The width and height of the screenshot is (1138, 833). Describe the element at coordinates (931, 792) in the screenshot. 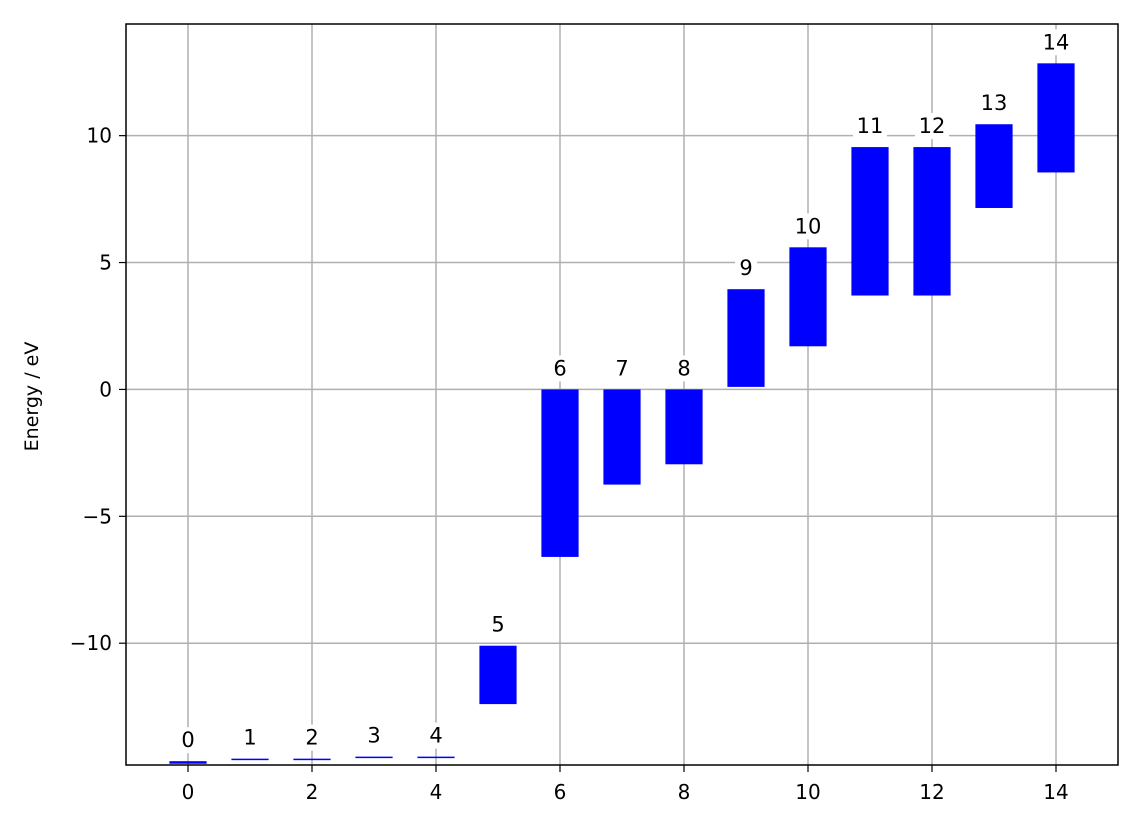

I see `x-tick-label: 12` at that location.